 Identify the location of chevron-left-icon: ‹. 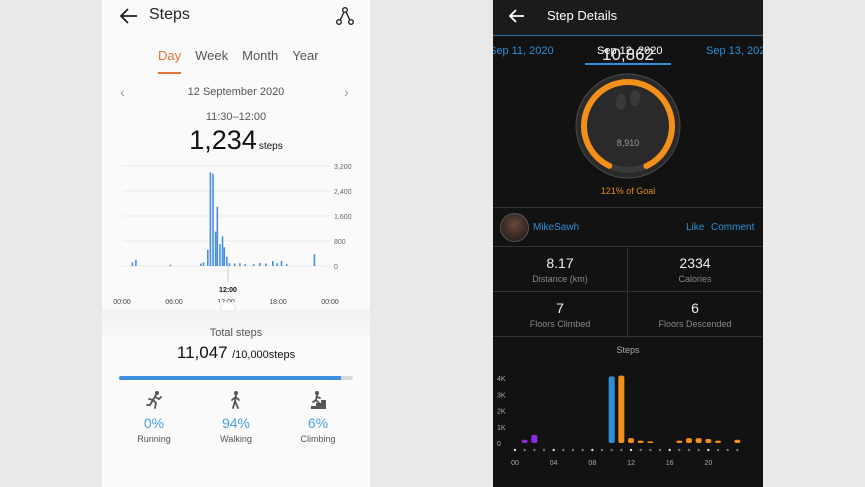
(122, 92).